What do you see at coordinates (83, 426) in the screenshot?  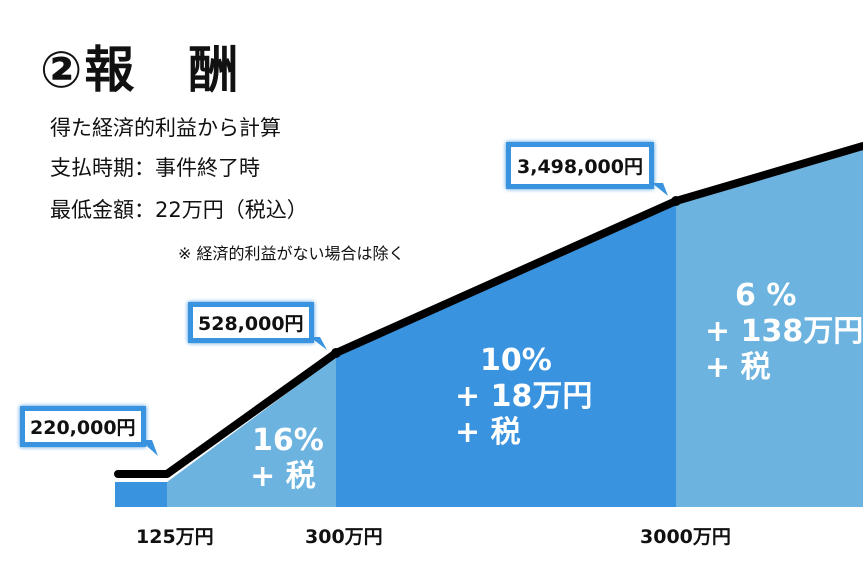 I see `callout-220000: 220,000円` at bounding box center [83, 426].